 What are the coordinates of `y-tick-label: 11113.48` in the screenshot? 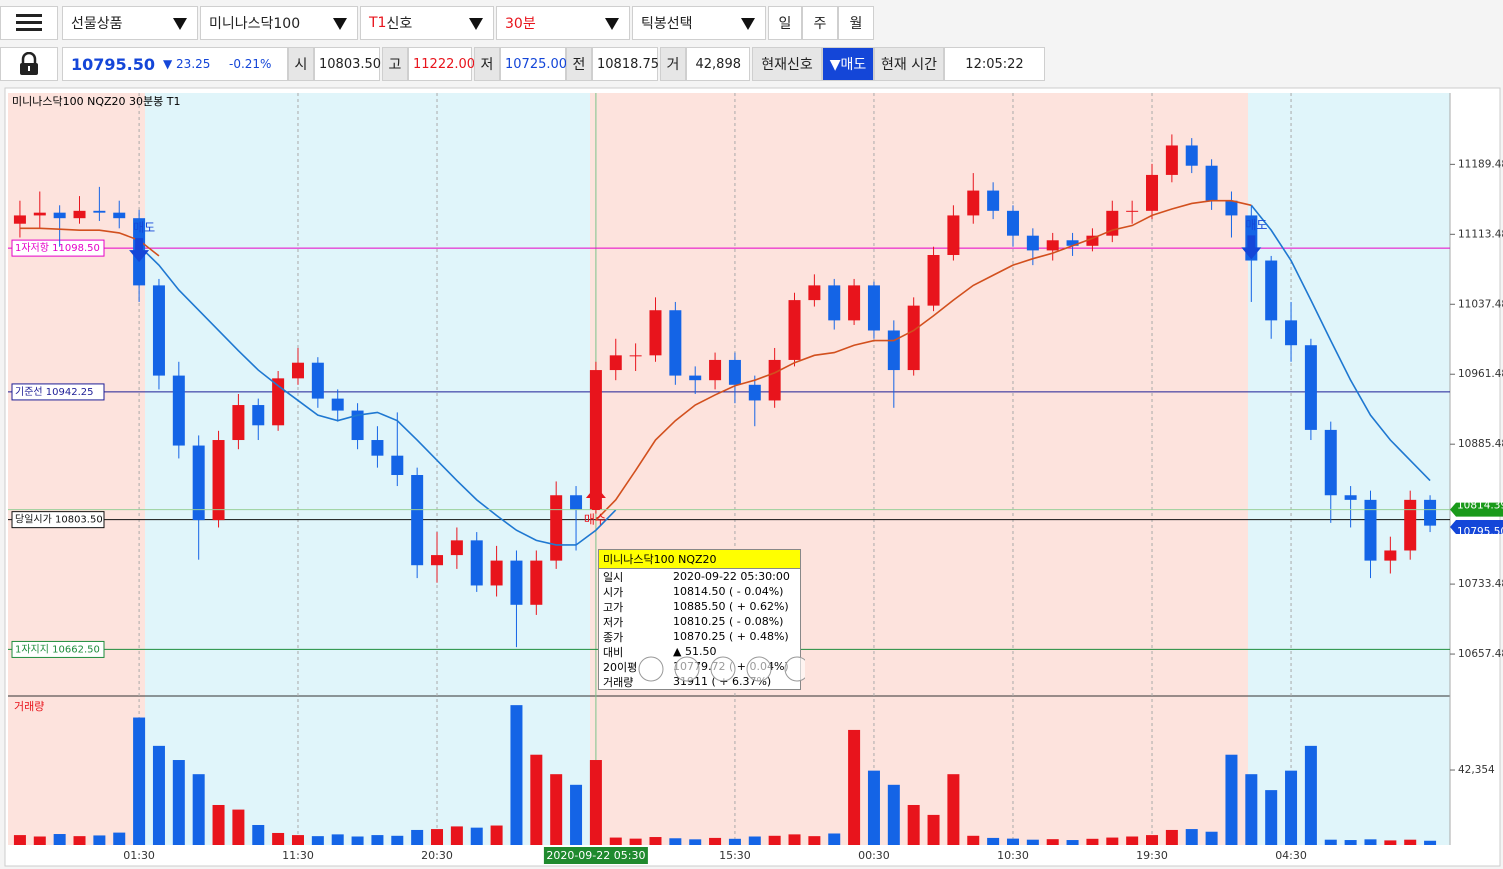 It's located at (1480, 234).